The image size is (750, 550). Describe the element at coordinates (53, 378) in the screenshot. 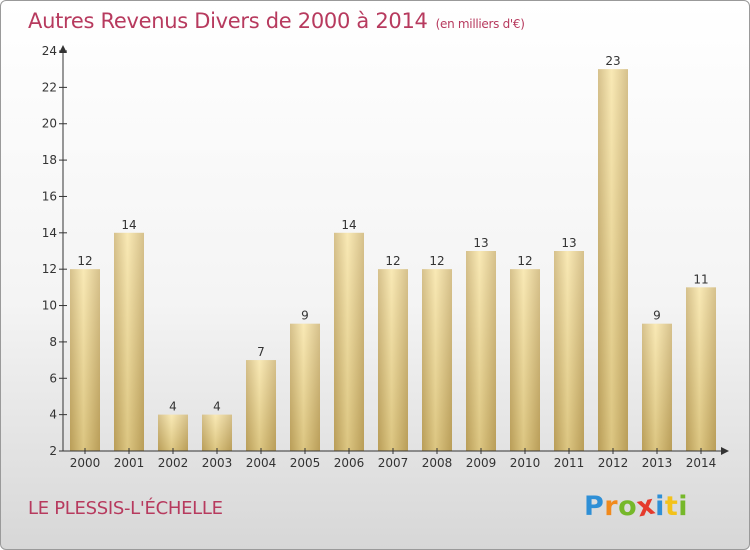

I see `y-tick-label: 6` at that location.